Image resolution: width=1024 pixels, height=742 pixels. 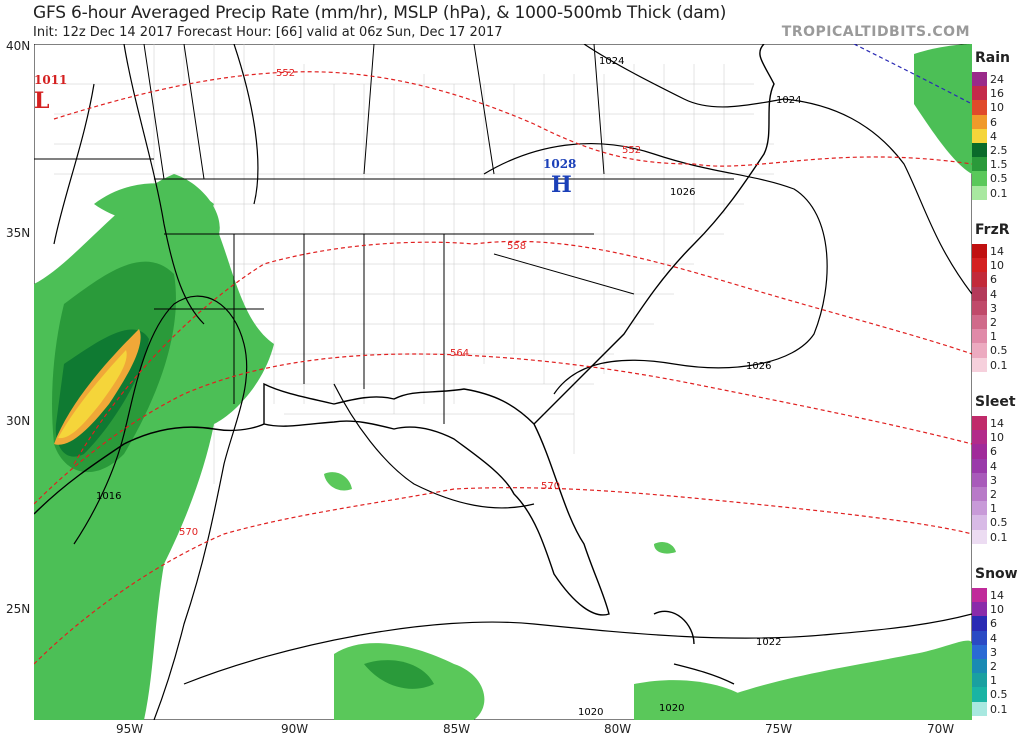 What do you see at coordinates (768, 642) in the screenshot?
I see `isobar-label: 1022` at bounding box center [768, 642].